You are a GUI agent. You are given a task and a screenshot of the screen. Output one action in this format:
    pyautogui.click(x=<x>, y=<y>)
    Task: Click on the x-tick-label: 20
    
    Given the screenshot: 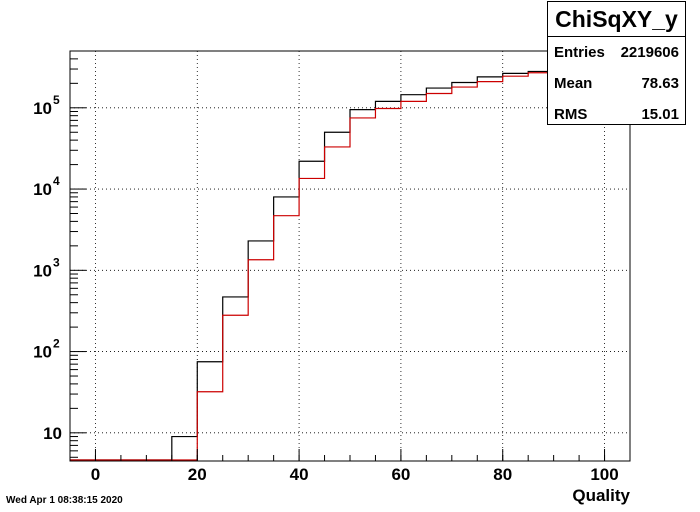 What is the action you would take?
    pyautogui.click(x=197, y=474)
    